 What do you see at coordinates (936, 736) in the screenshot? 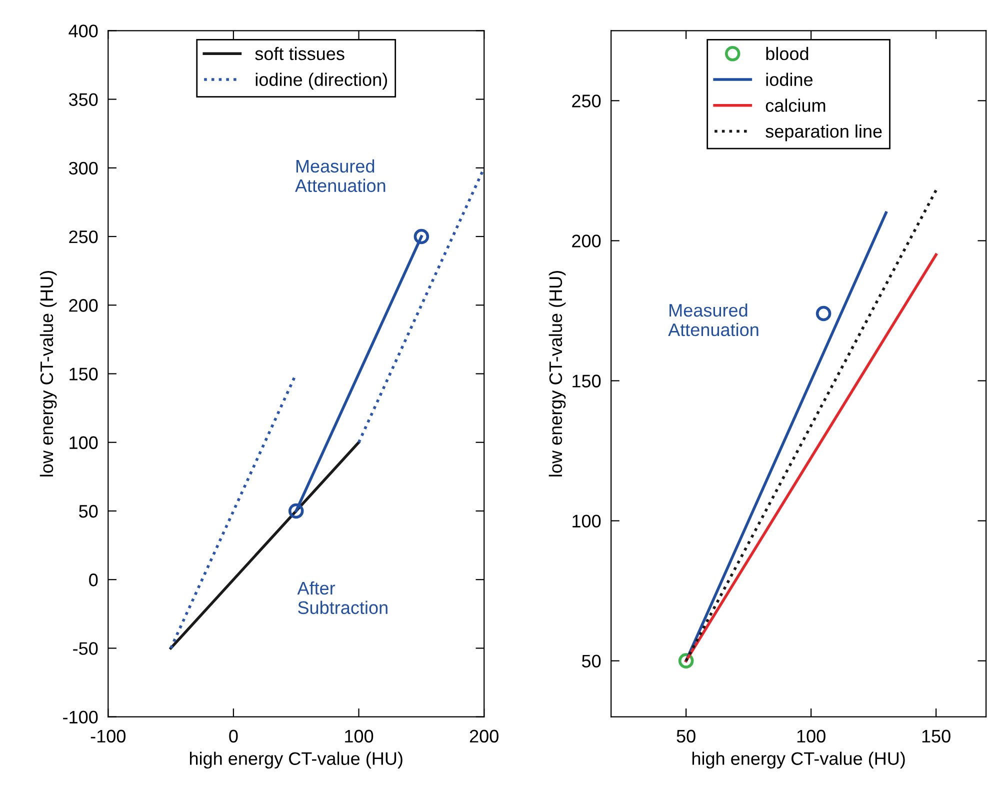
I see `x-tick-label: 150` at bounding box center [936, 736].